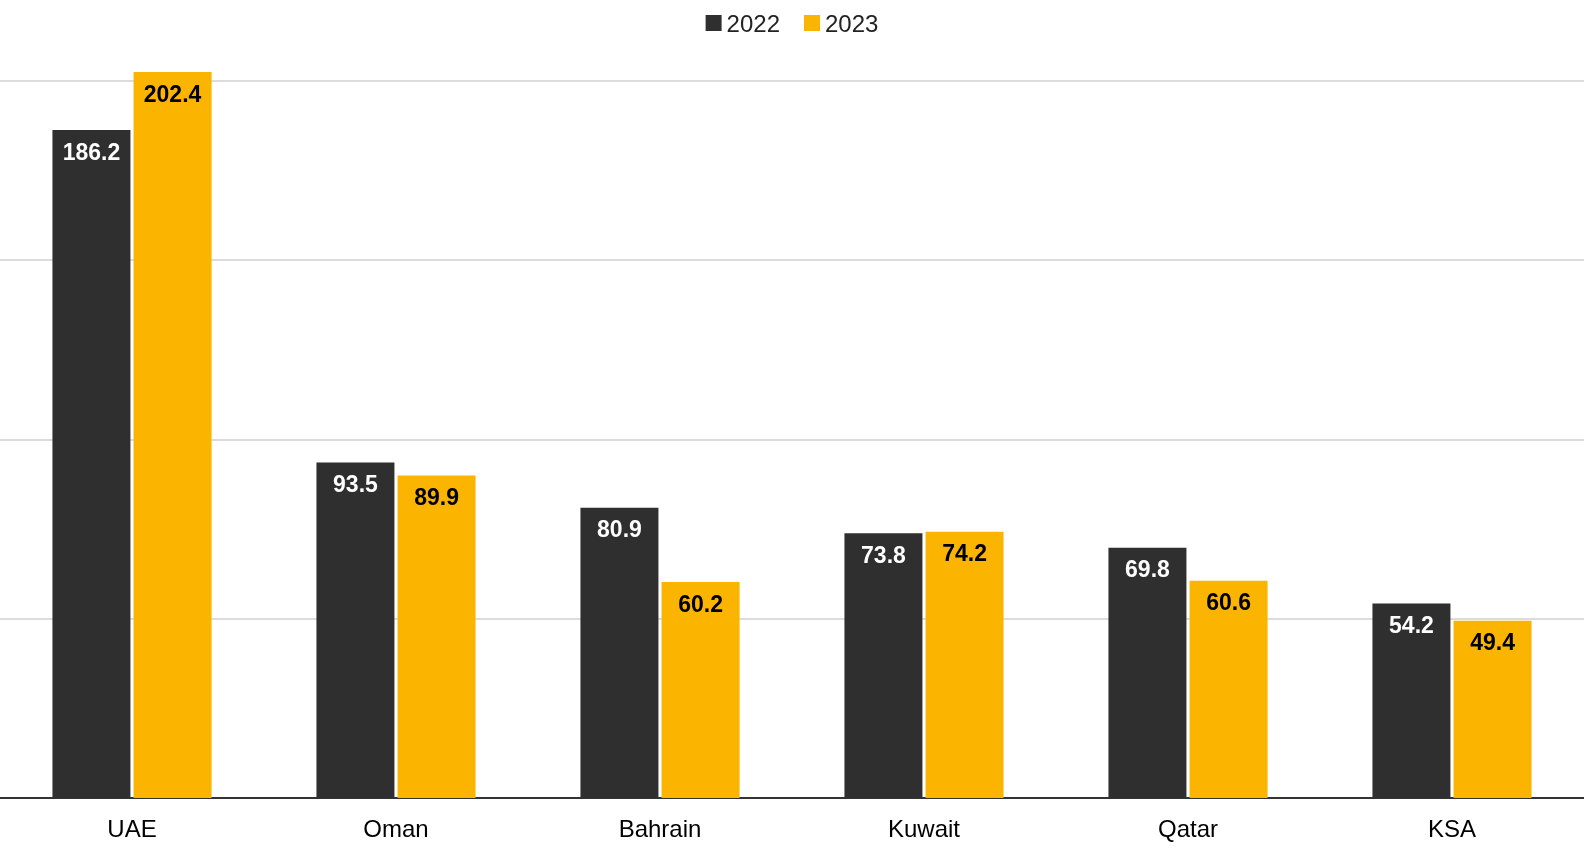 The width and height of the screenshot is (1584, 852). What do you see at coordinates (1188, 828) in the screenshot?
I see `x-tick-label: Qatar` at bounding box center [1188, 828].